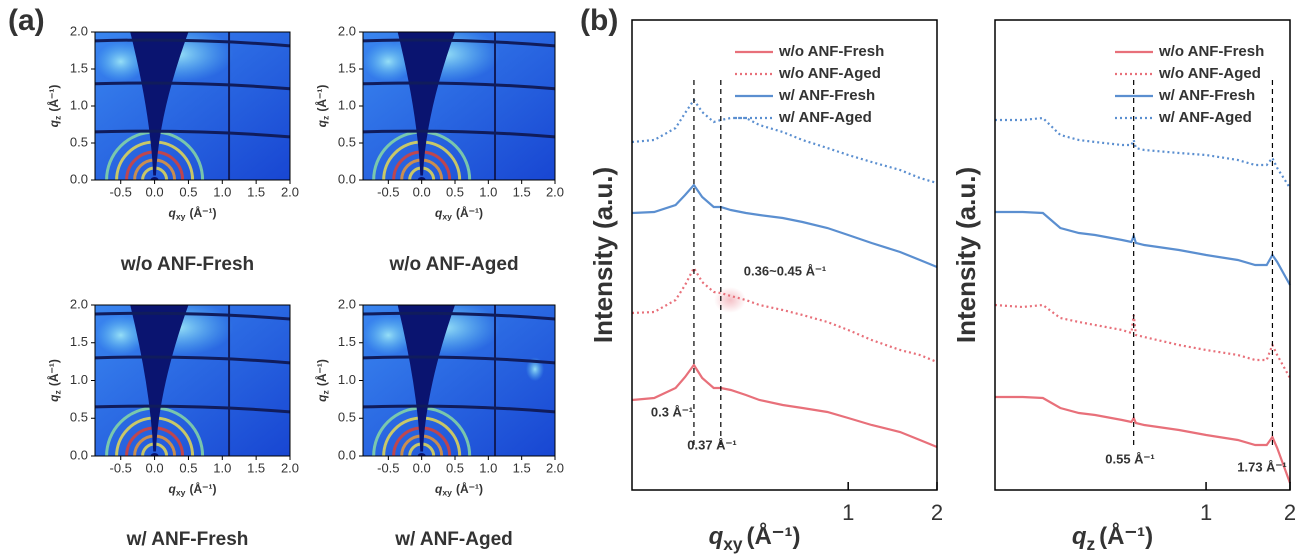 This screenshot has height=556, width=1300. What do you see at coordinates (826, 95) in the screenshot?
I see `legend-label: w/ ANF-Fresh` at bounding box center [826, 95].